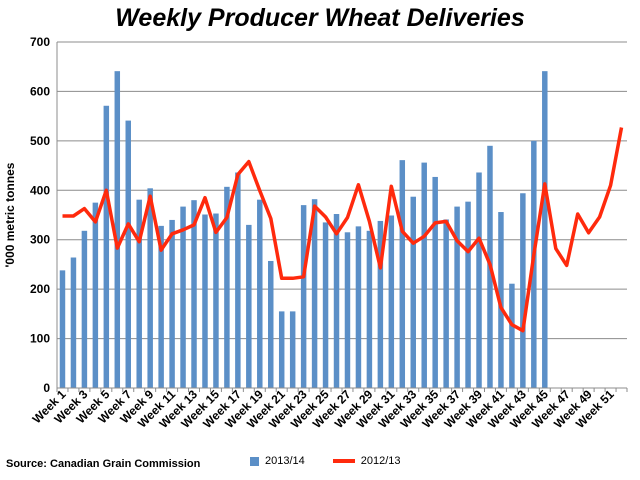  I want to click on y-axis-title: '000 metric tonnes, so click(10, 214).